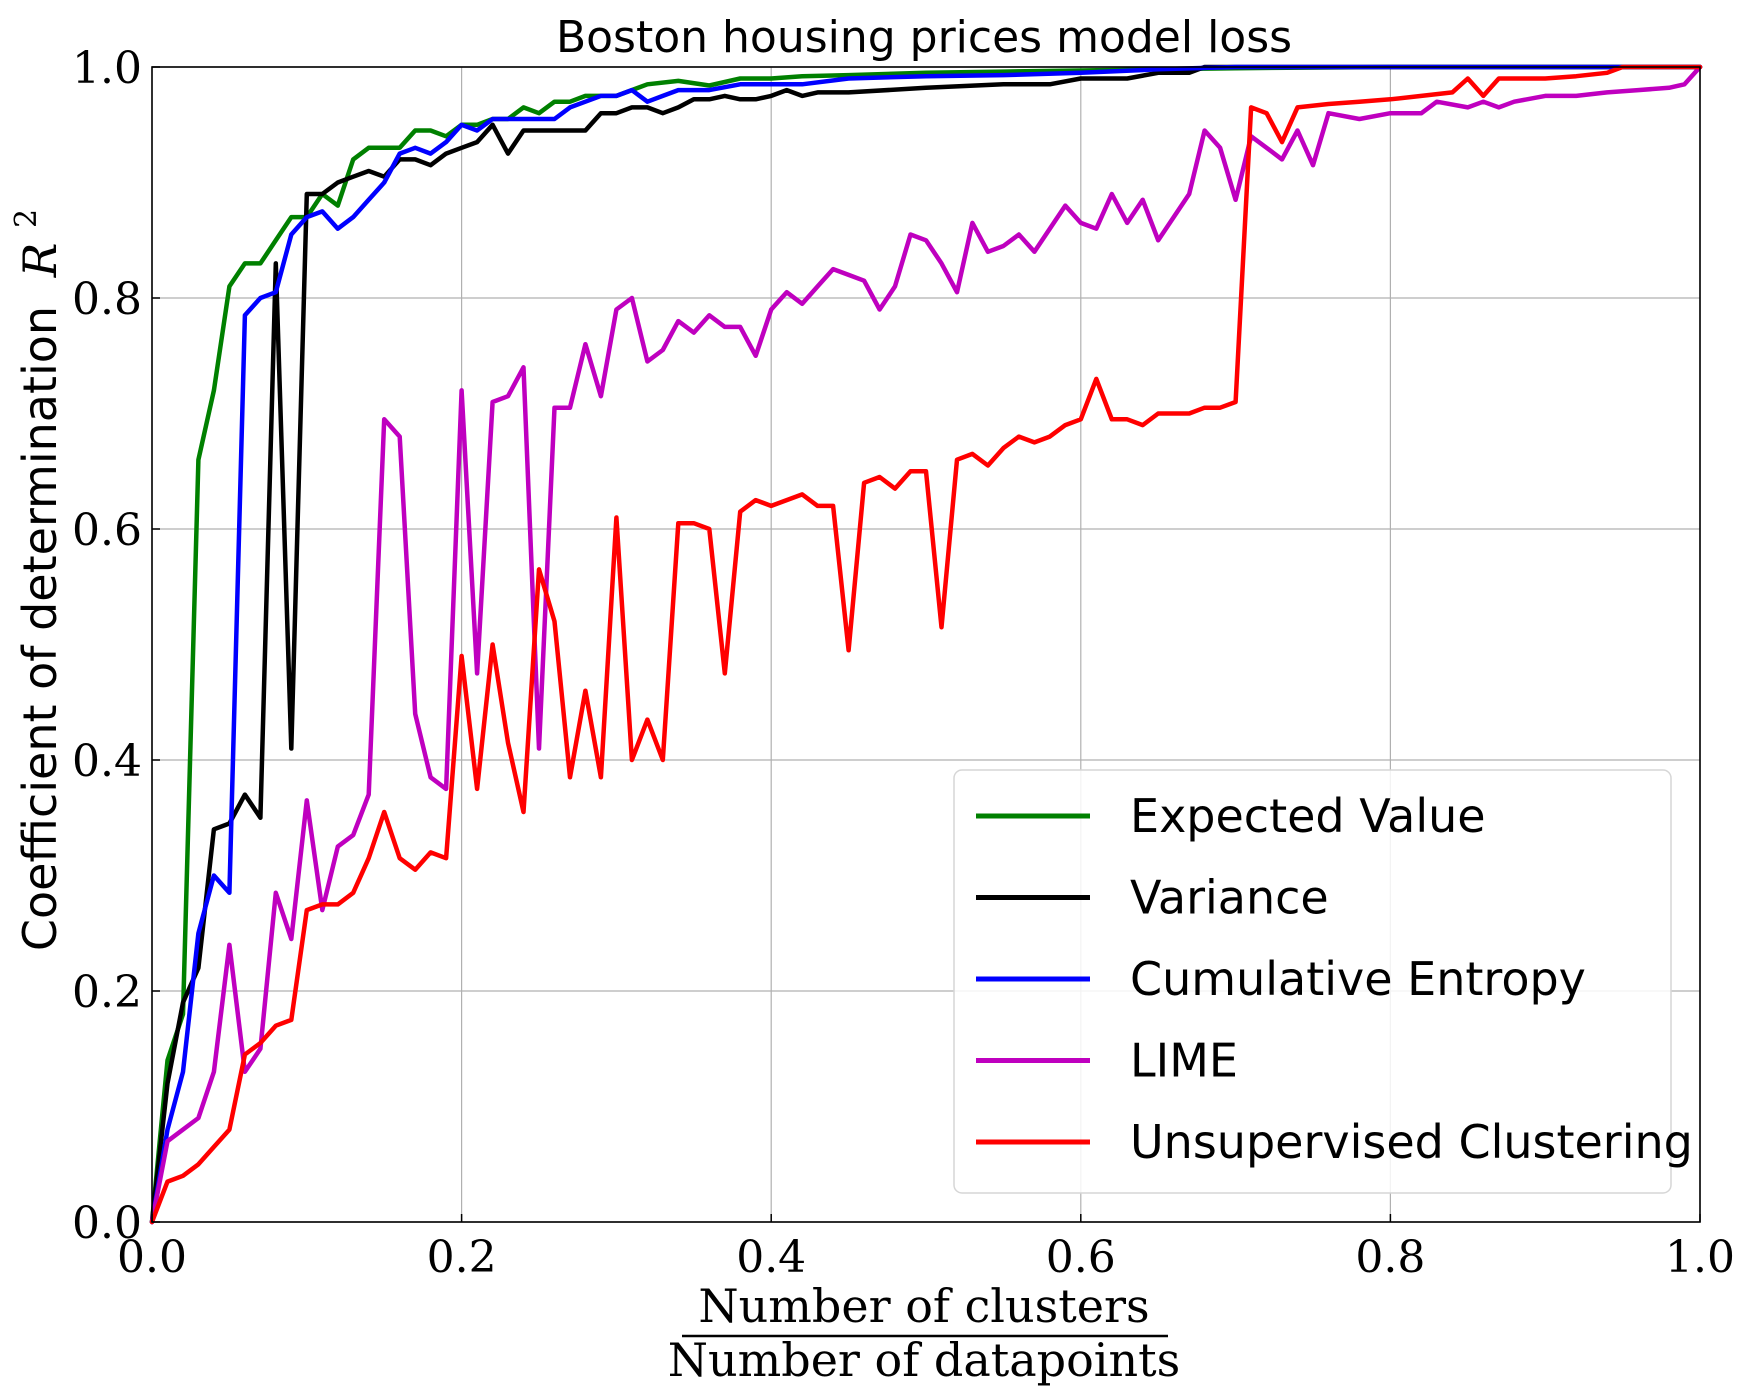 This screenshot has width=1748, height=1387. What do you see at coordinates (1184, 1061) in the screenshot?
I see `legend-label-lime: LIME` at bounding box center [1184, 1061].